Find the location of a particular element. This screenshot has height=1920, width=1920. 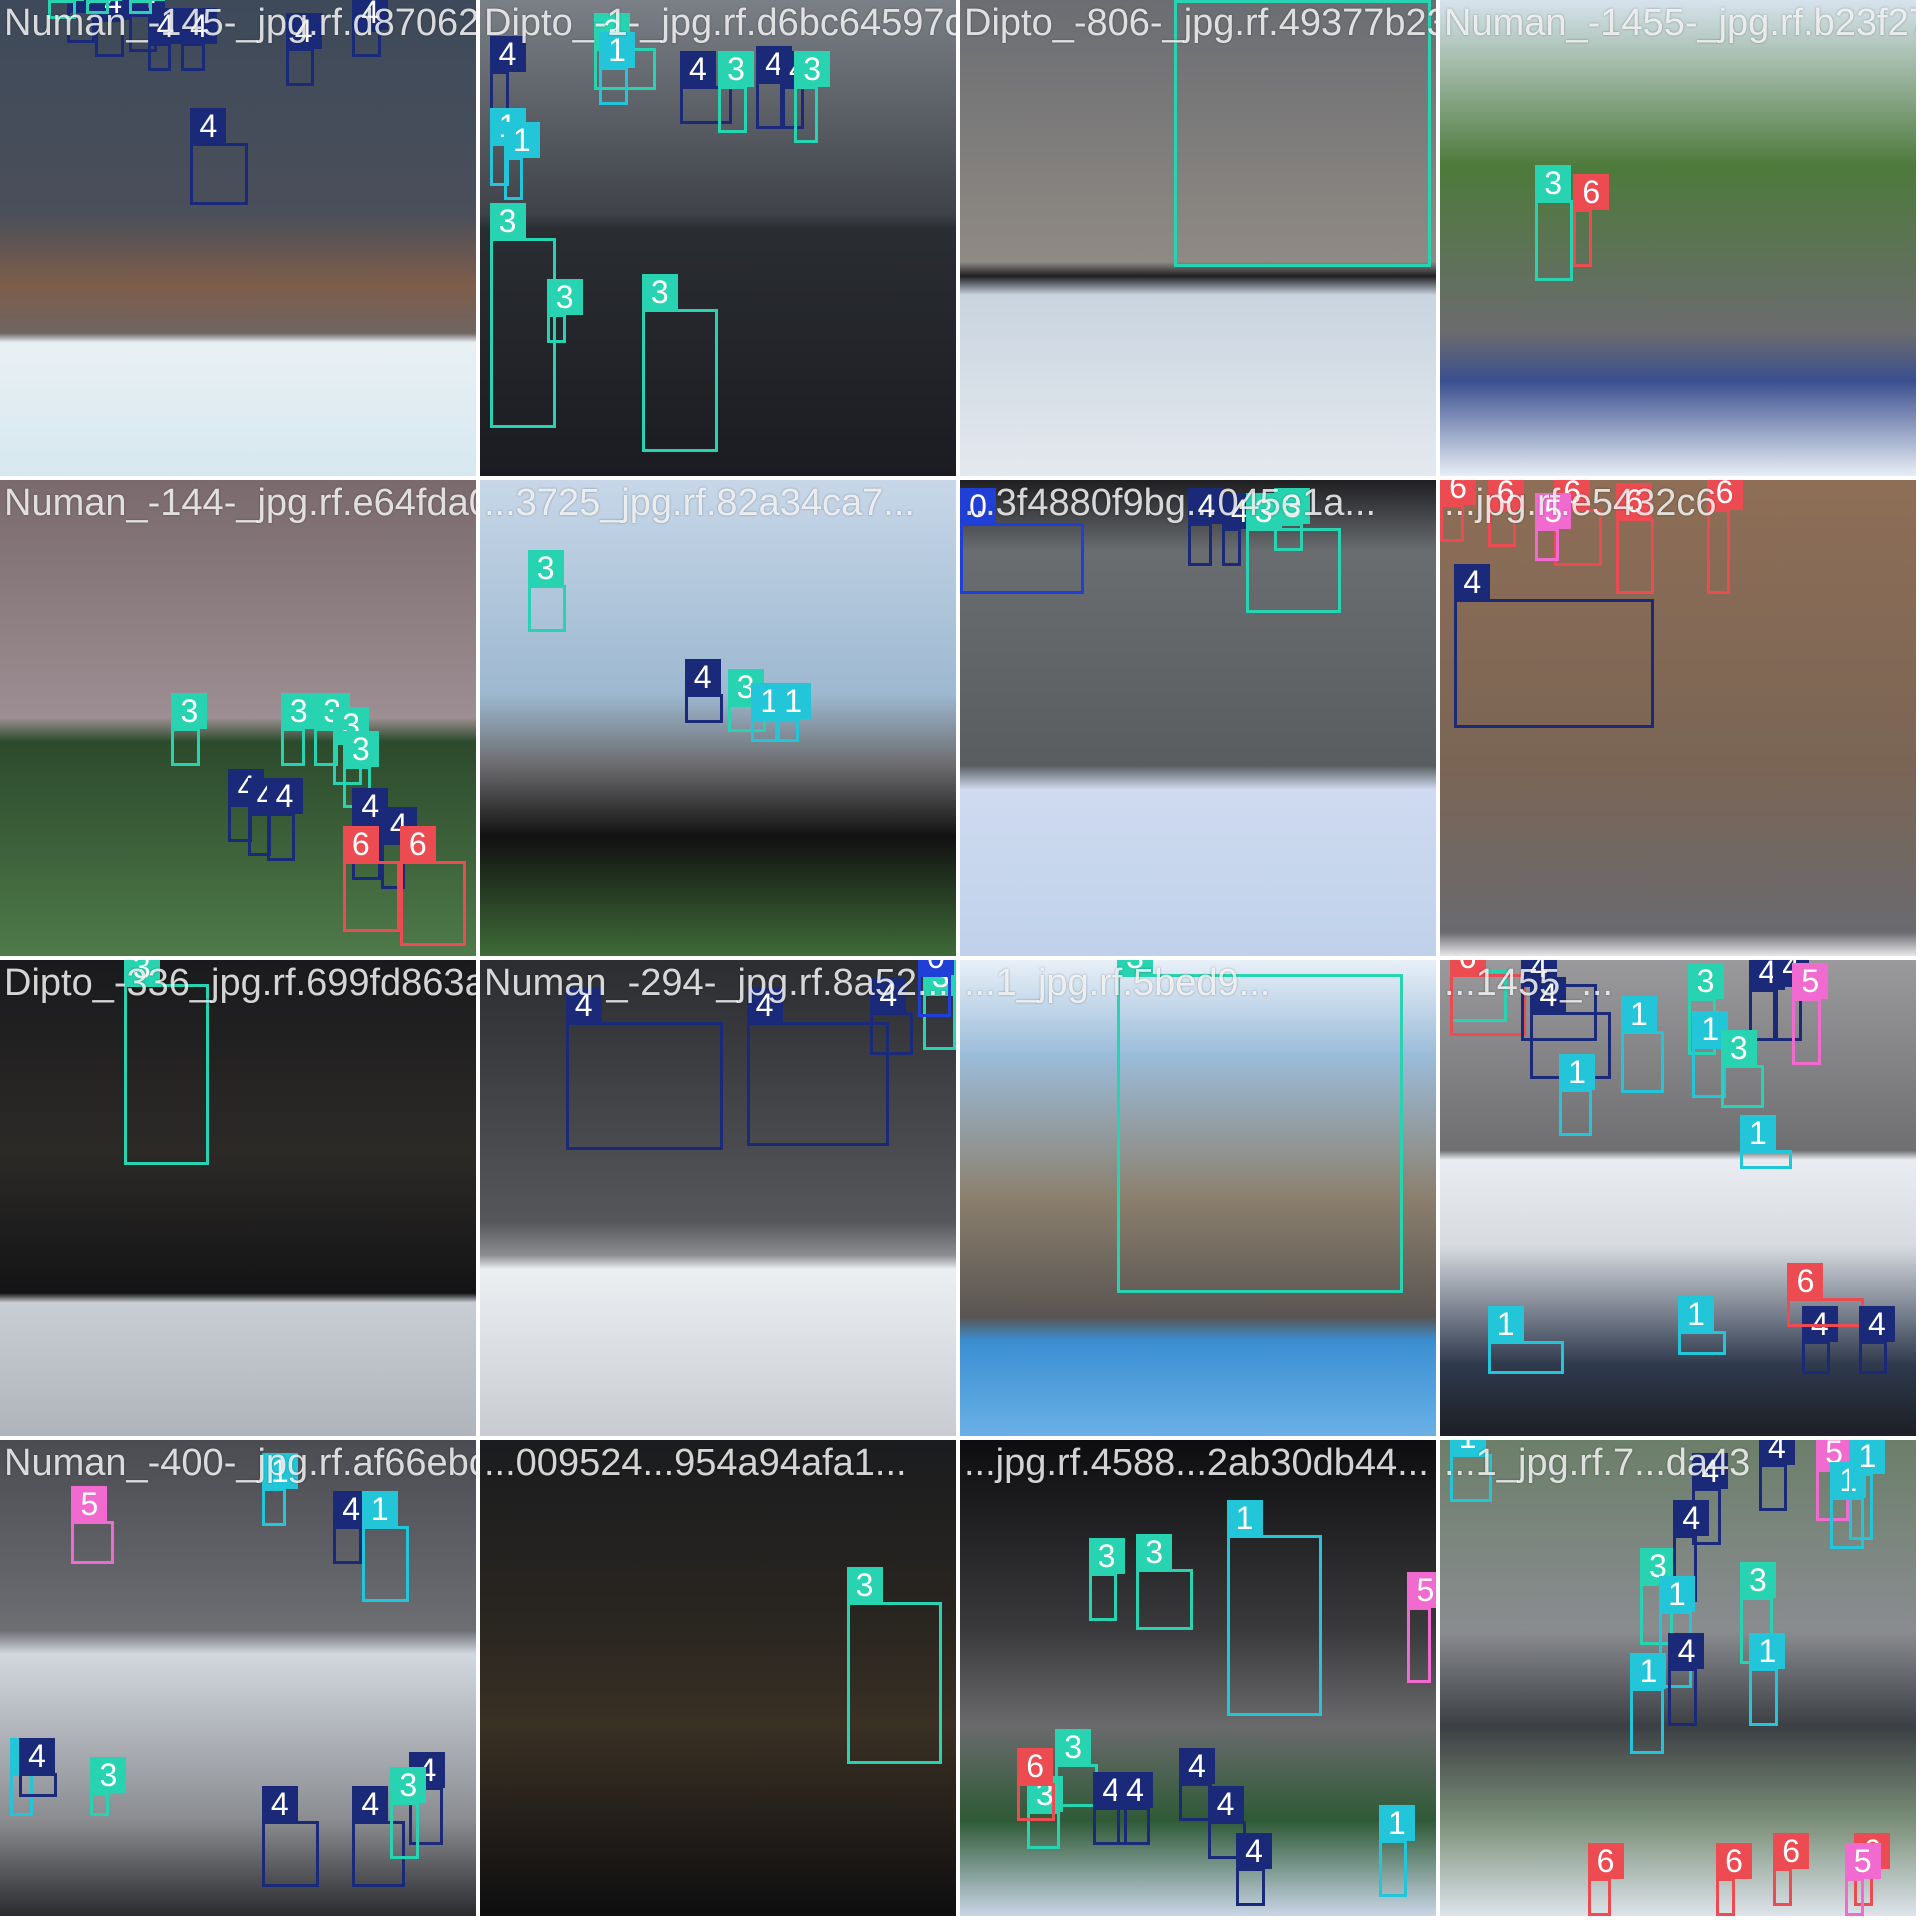

scene-photo: 364411344135114164 is located at coordinates (1678, 1198).